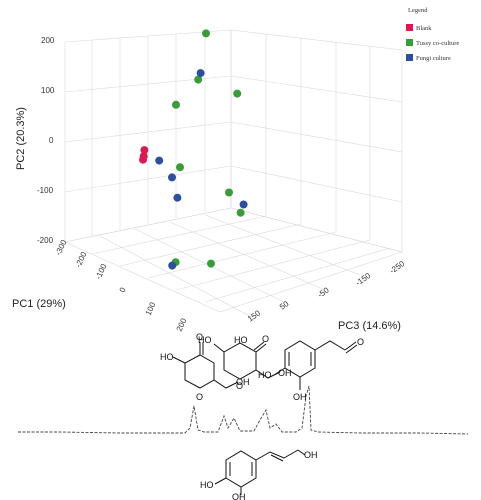  Describe the element at coordinates (409, 42) in the screenshot. I see `legend-swatch-co-culture` at that location.